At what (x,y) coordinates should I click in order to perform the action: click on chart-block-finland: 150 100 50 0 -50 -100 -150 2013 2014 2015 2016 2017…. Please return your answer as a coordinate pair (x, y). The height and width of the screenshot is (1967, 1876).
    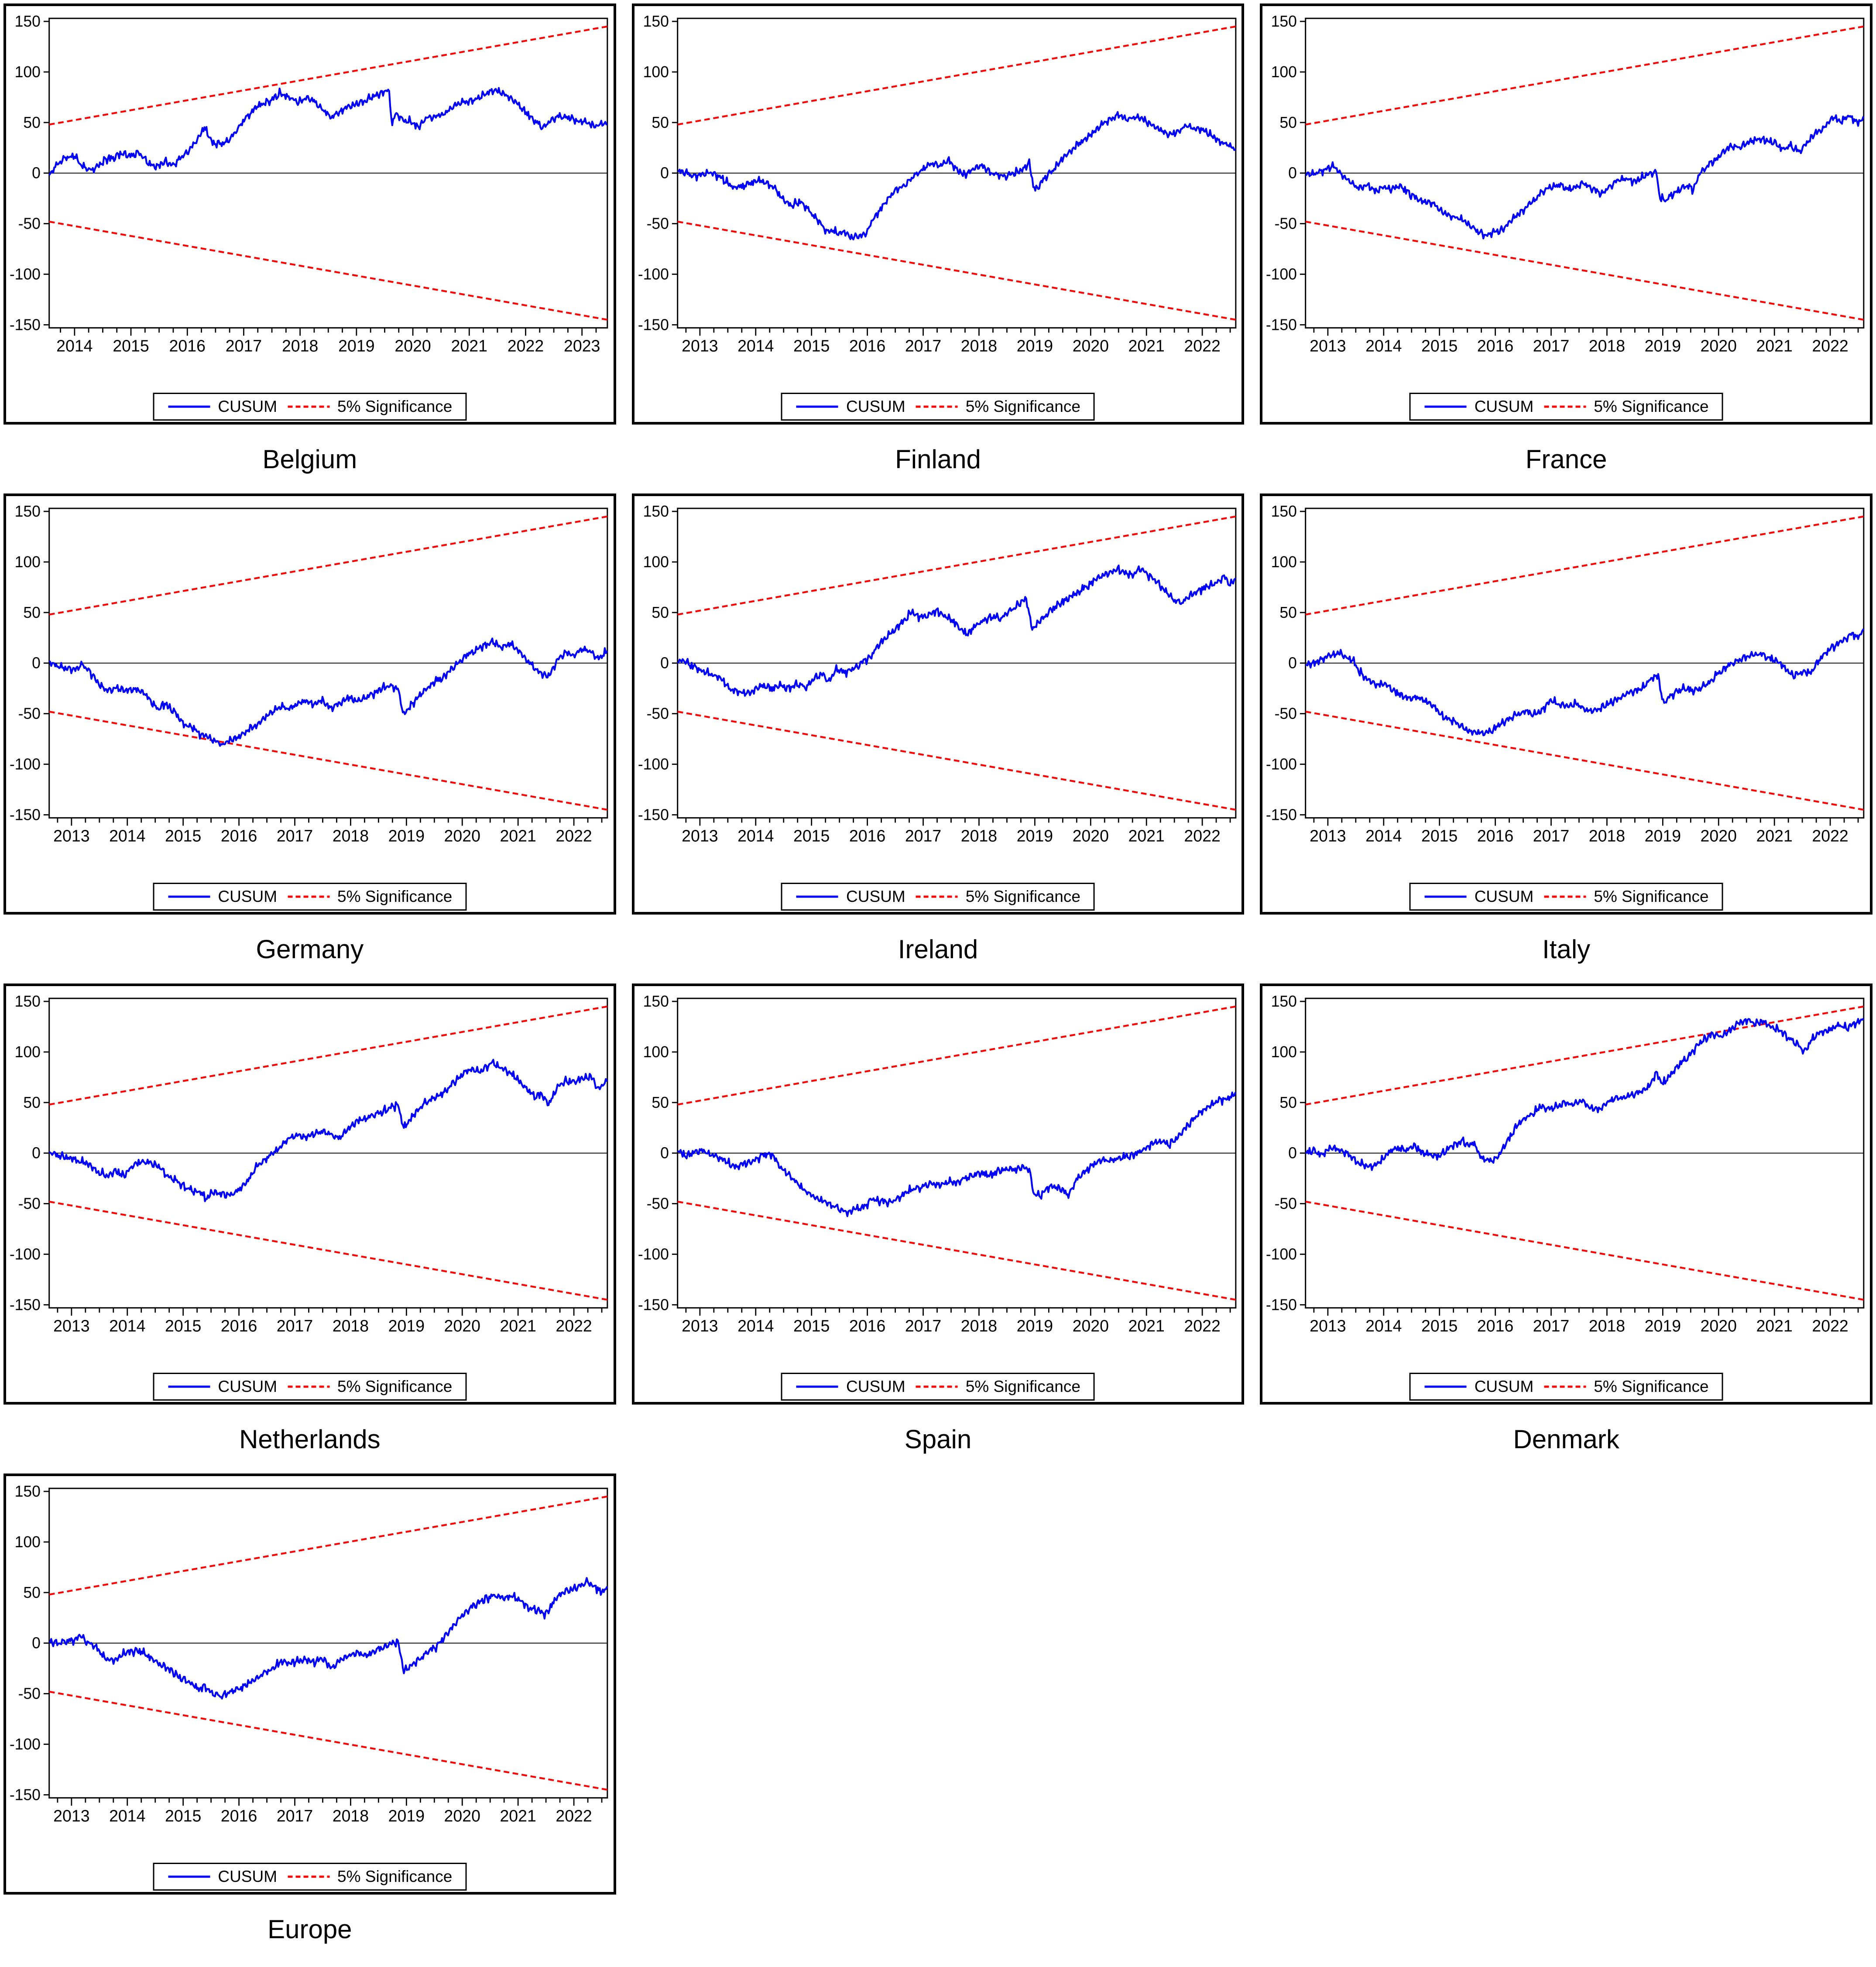
    Looking at the image, I should click on (938, 248).